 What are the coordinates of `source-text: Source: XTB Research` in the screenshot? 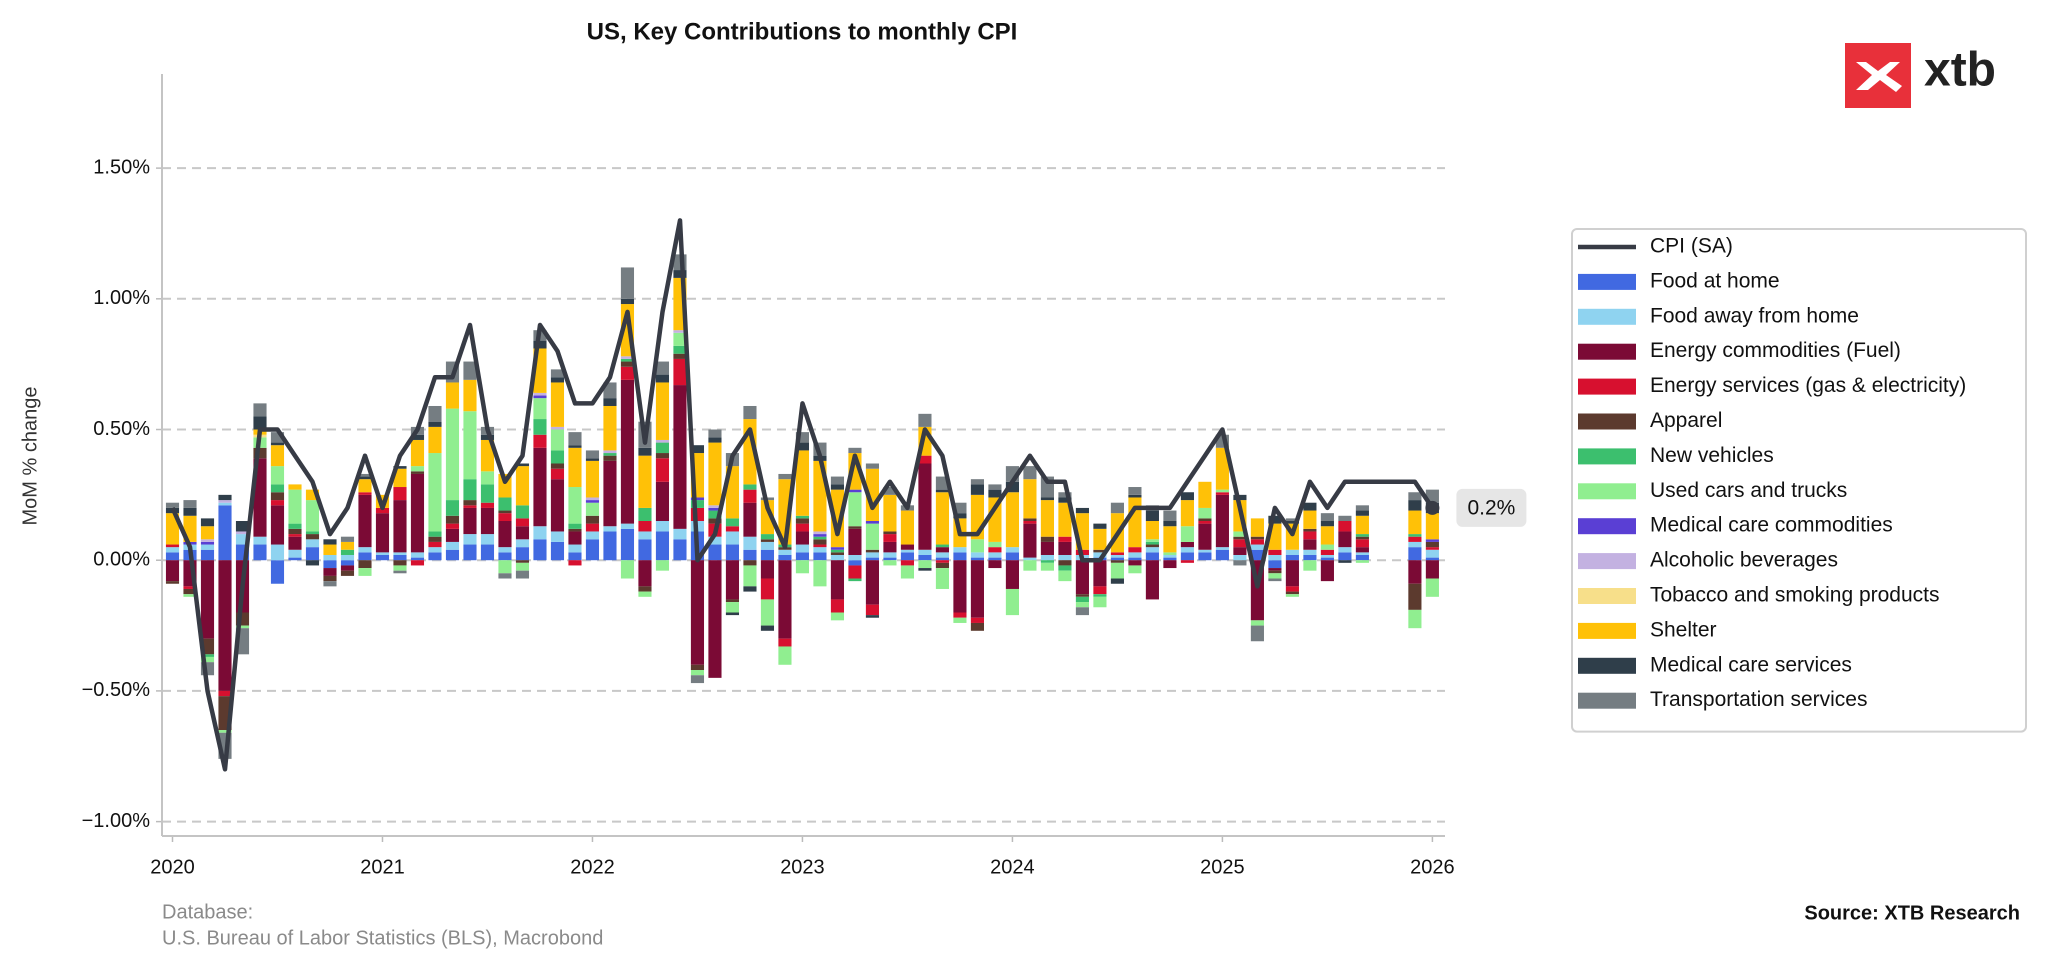 It's located at (1912, 913).